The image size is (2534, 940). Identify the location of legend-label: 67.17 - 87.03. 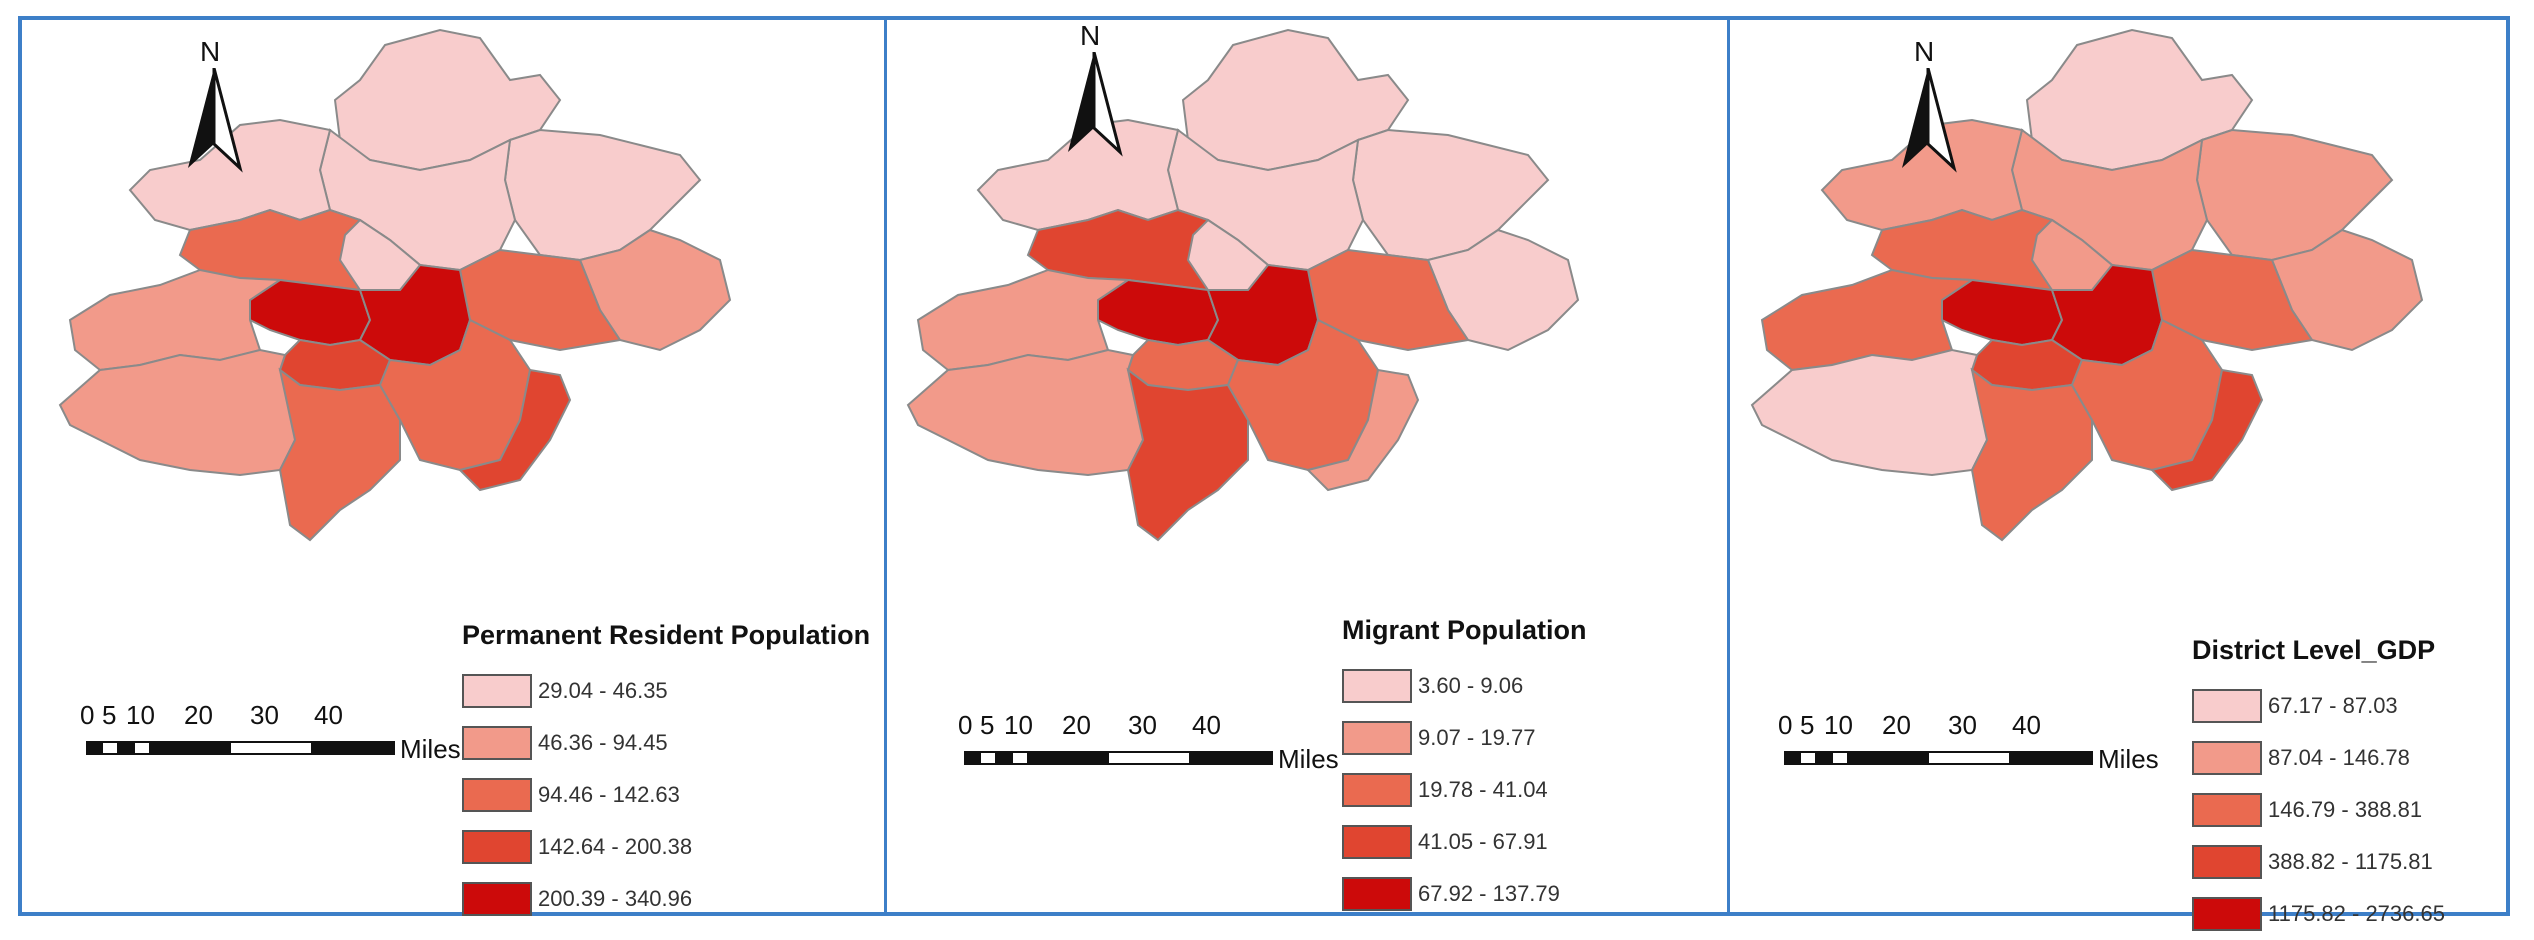
(2333, 705).